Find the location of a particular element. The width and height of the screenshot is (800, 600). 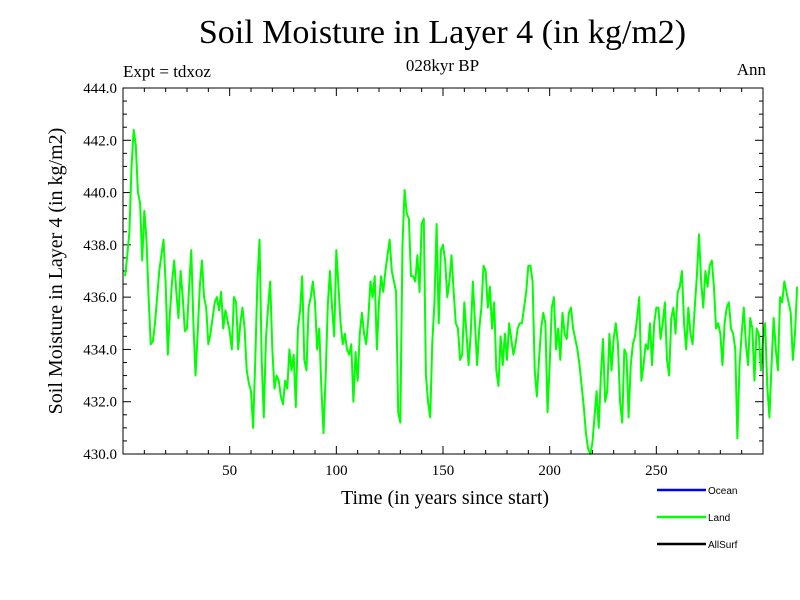

legend: Ocean Land AllSurf is located at coordinates (697, 518).